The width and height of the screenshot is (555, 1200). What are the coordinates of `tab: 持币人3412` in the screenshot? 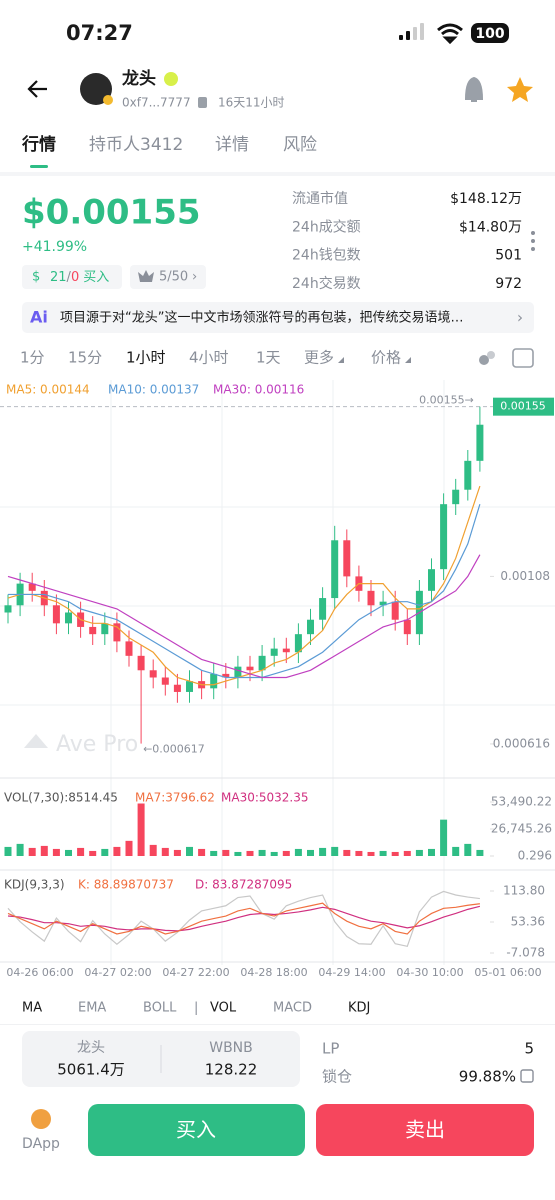 It's located at (136, 145).